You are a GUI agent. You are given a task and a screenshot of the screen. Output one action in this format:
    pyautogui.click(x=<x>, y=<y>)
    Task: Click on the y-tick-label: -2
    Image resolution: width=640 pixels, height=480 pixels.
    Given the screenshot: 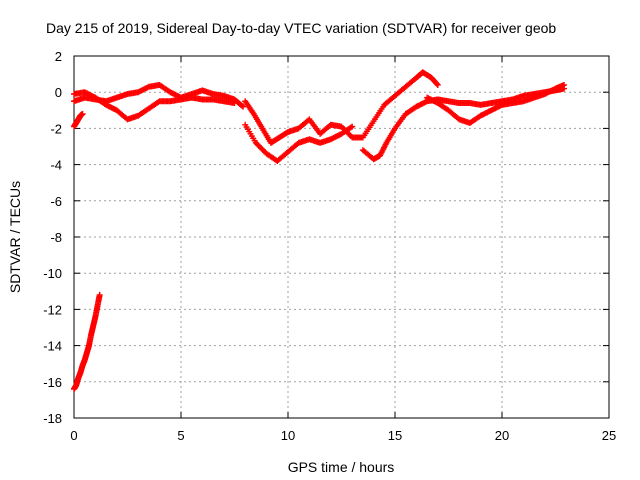 What is the action you would take?
    pyautogui.click(x=56, y=128)
    